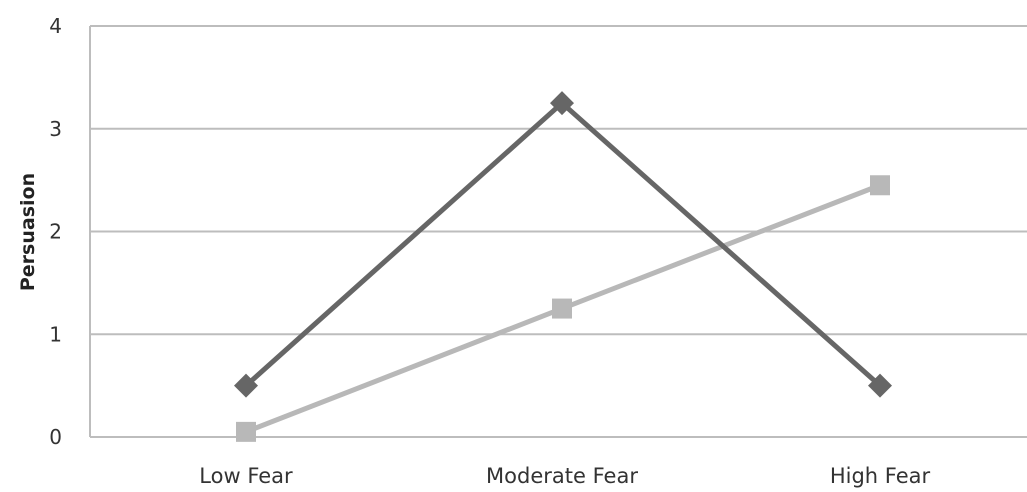  I want to click on y-tick-label: 0, so click(55, 437).